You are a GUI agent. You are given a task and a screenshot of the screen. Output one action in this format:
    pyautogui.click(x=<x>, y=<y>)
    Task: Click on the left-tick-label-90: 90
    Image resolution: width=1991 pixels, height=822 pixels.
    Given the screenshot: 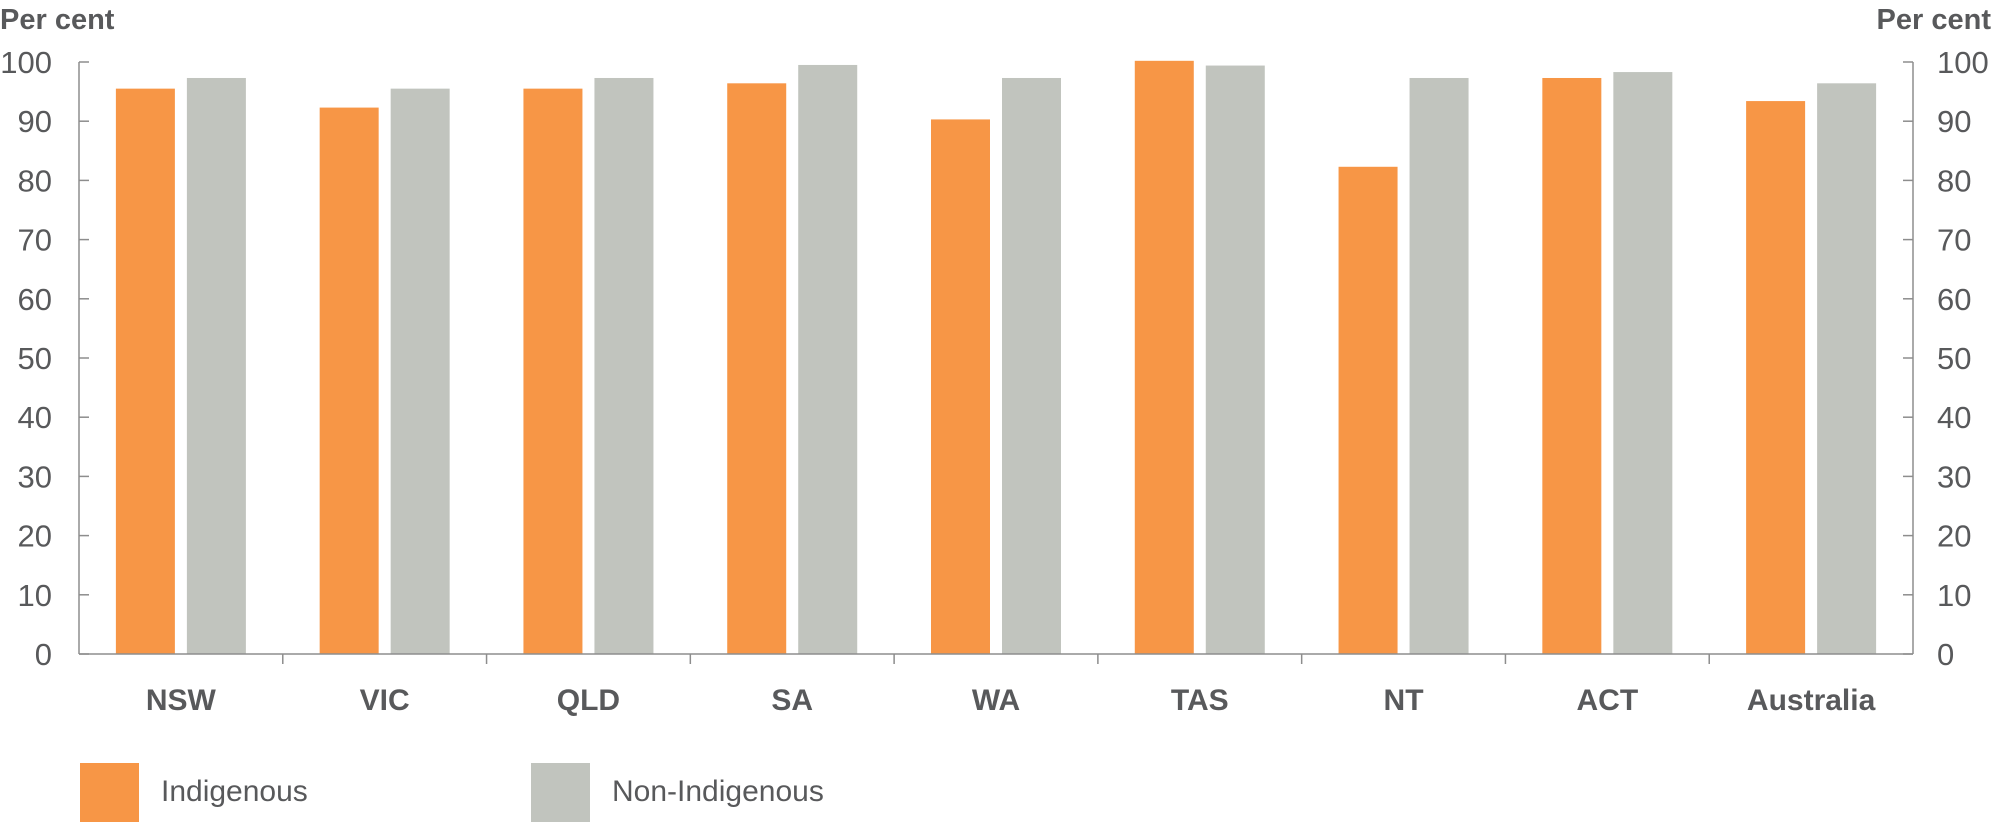 What is the action you would take?
    pyautogui.click(x=35, y=121)
    